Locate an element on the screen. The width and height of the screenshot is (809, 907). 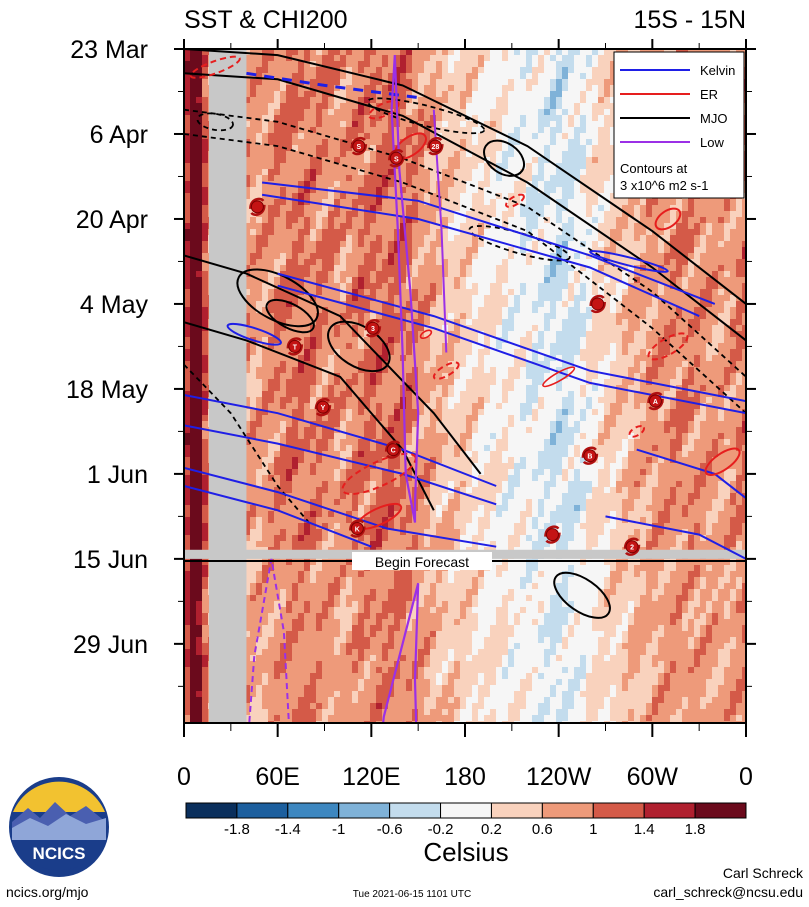
storm-marker: B is located at coordinates (590, 455).